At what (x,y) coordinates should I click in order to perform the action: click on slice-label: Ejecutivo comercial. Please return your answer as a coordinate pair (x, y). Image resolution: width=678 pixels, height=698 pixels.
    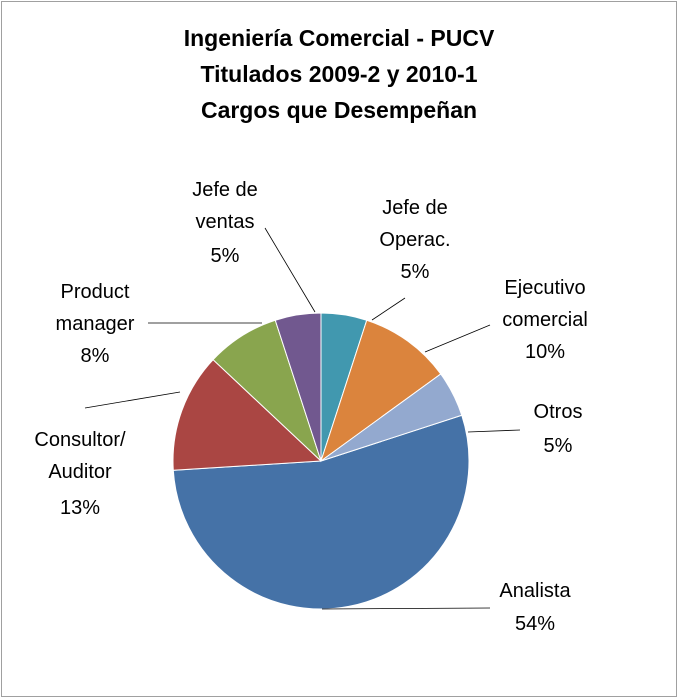
    Looking at the image, I should click on (545, 304).